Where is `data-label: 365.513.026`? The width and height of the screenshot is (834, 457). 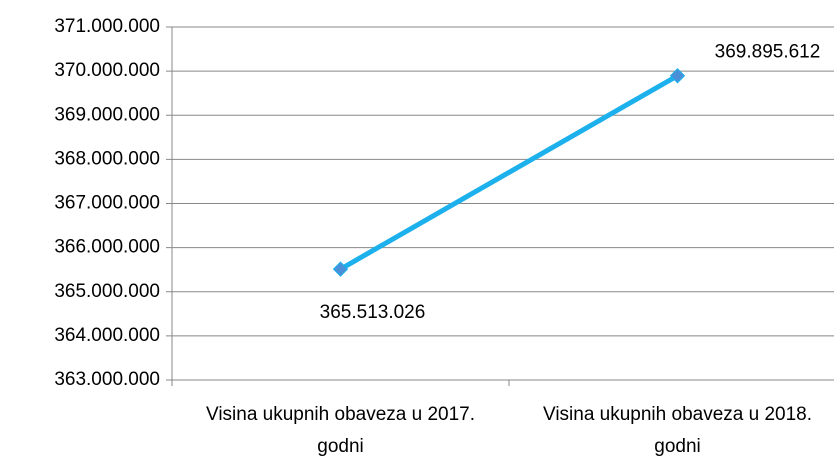 data-label: 365.513.026 is located at coordinates (373, 312).